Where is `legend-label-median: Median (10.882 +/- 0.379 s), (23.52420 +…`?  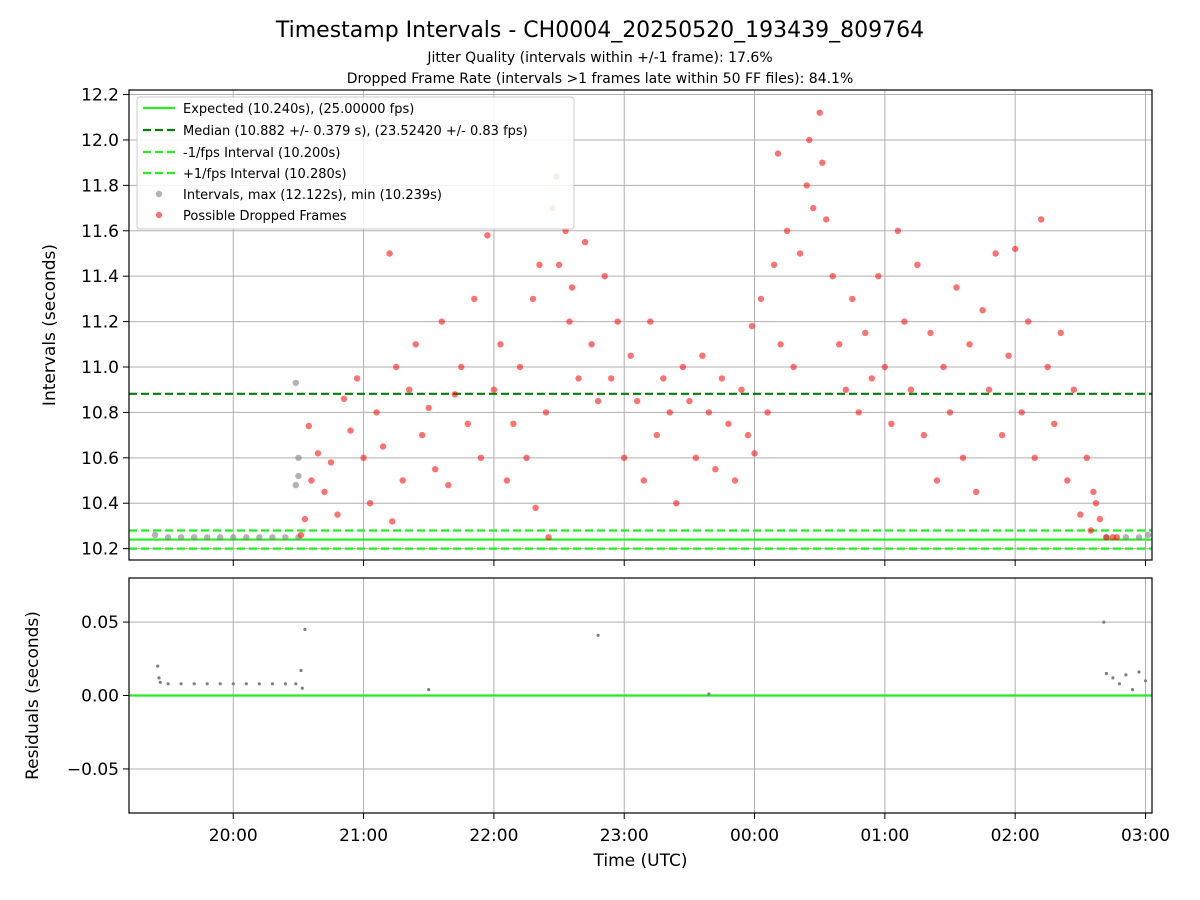 legend-label-median: Median (10.882 +/- 0.379 s), (23.52420 +… is located at coordinates (355, 131).